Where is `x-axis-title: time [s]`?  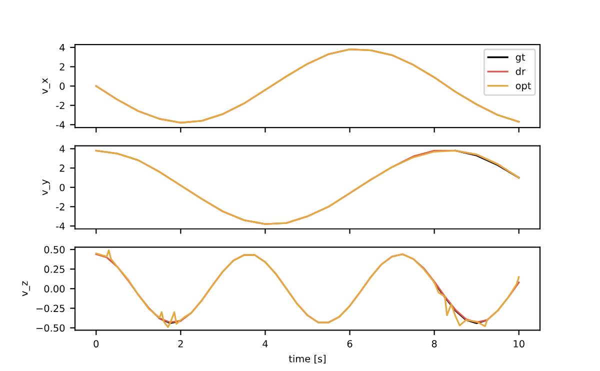
x-axis-title: time [s] is located at coordinates (307, 359).